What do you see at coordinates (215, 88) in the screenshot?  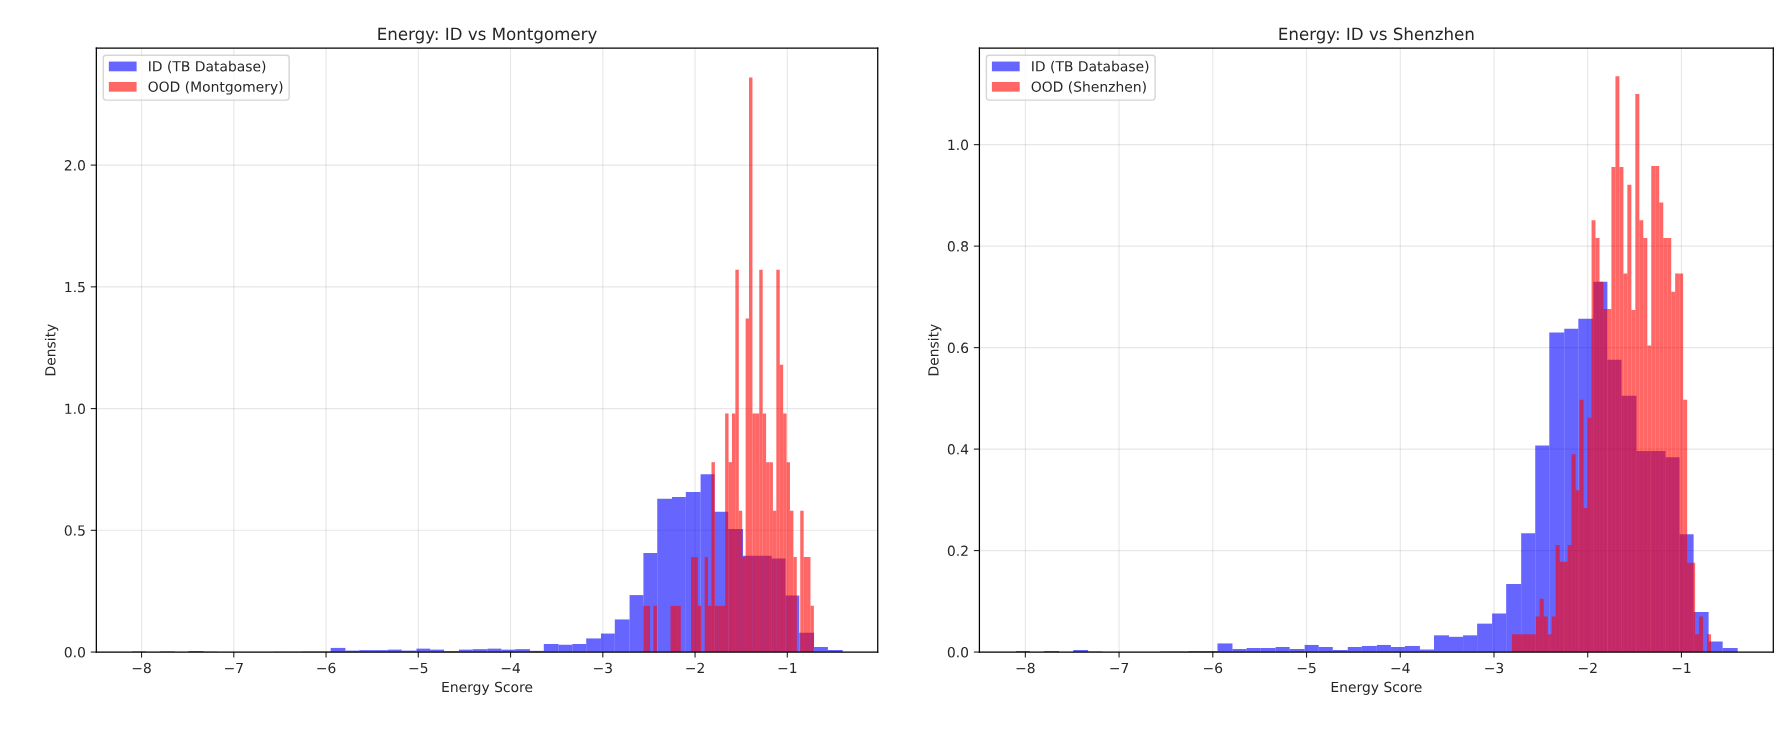 I see `legend-label: OOD (Montgomery)` at bounding box center [215, 88].